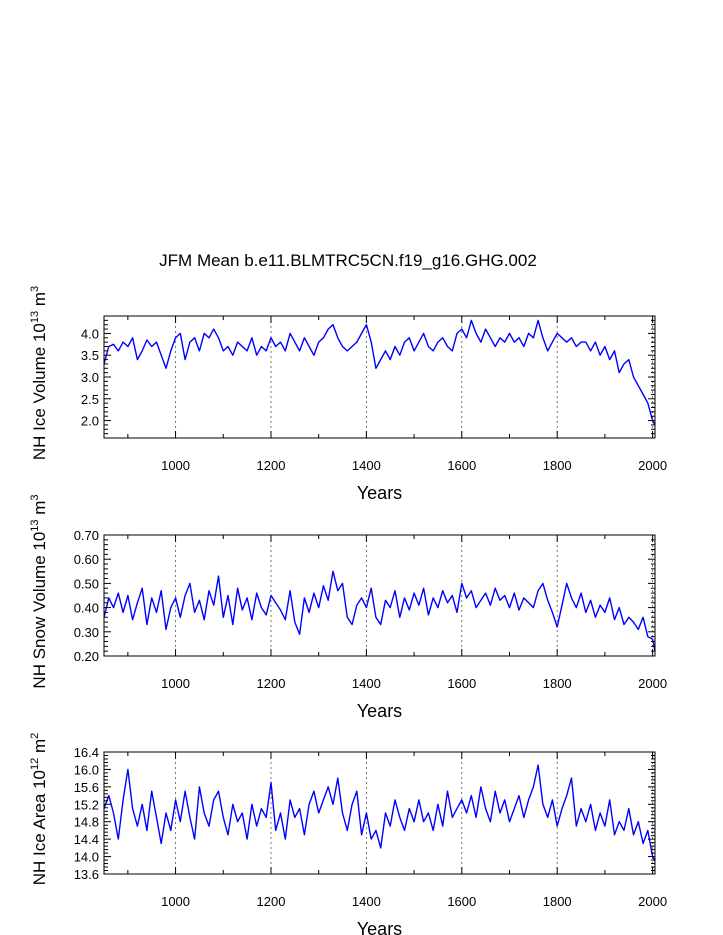  I want to click on y-tick-label: 0.40, so click(86, 608).